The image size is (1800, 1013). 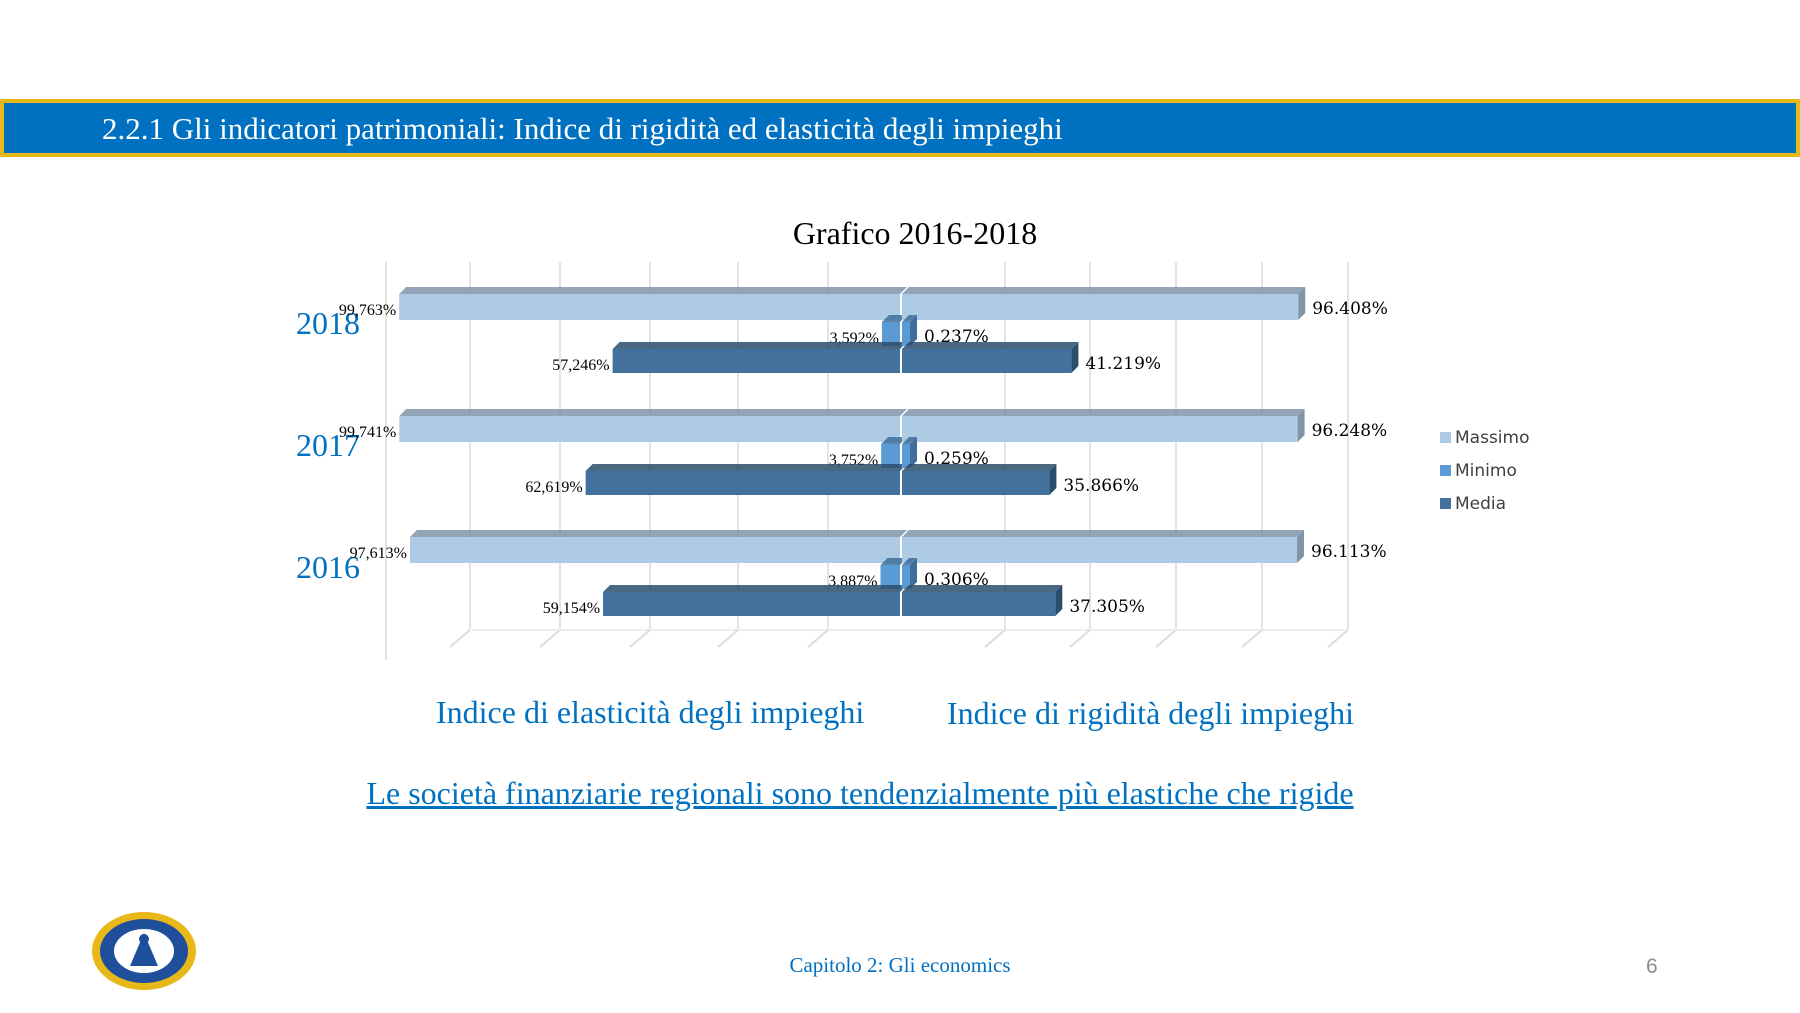 What do you see at coordinates (1445, 470) in the screenshot?
I see `legend-swatch-minimo` at bounding box center [1445, 470].